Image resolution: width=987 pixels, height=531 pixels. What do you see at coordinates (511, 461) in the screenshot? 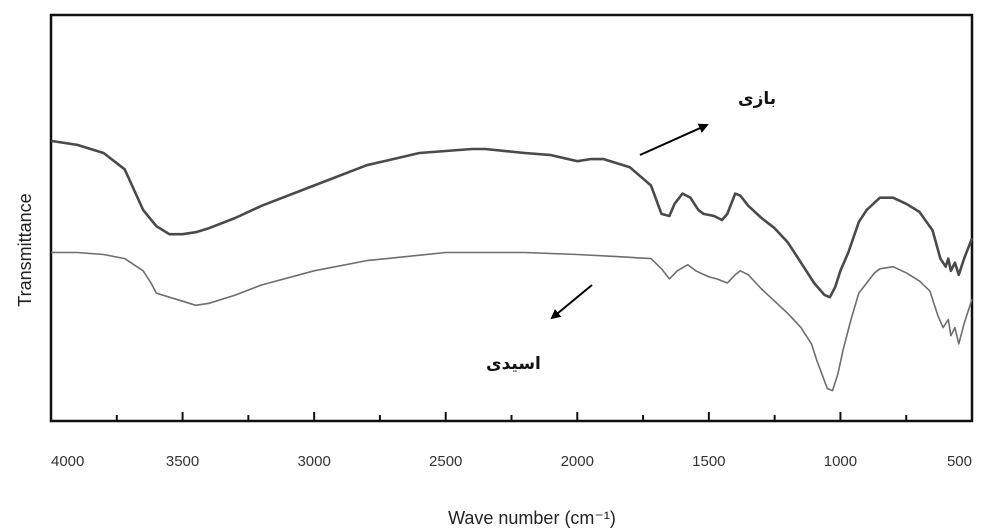
I see `x-tick-labels: 4000 3500 3000 2500 2000 1500 1000 500` at bounding box center [511, 461].